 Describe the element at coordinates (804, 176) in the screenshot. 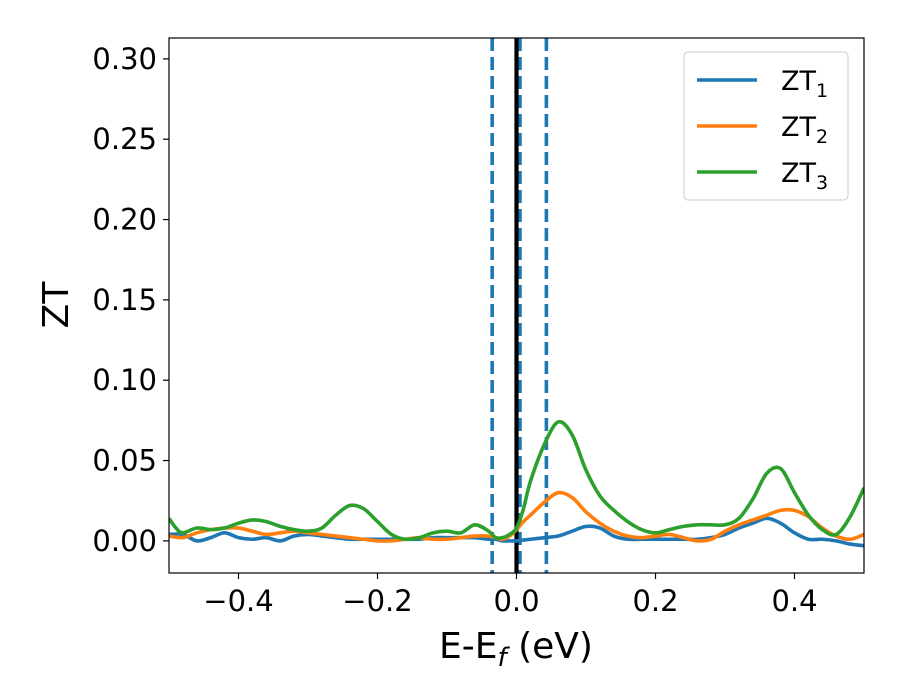

I see `legend-label-zt3: ZT3` at that location.